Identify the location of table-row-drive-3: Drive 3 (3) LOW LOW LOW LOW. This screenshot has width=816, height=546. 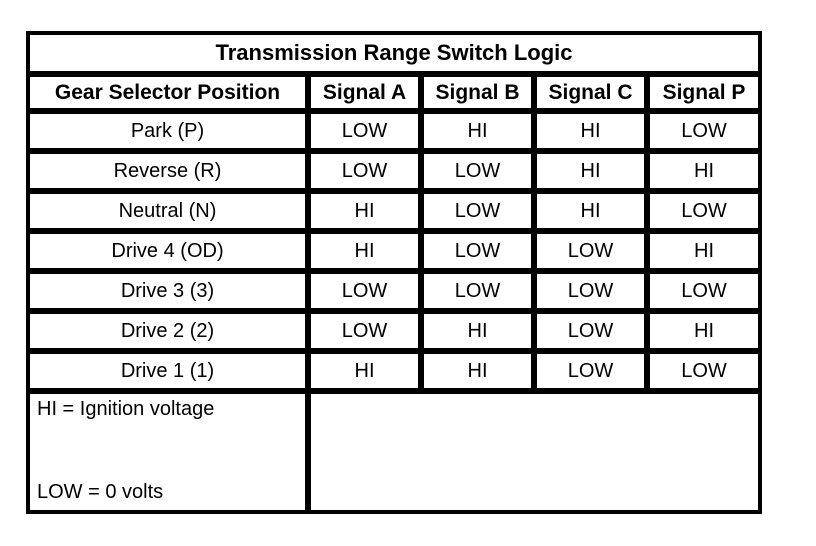
(394, 291).